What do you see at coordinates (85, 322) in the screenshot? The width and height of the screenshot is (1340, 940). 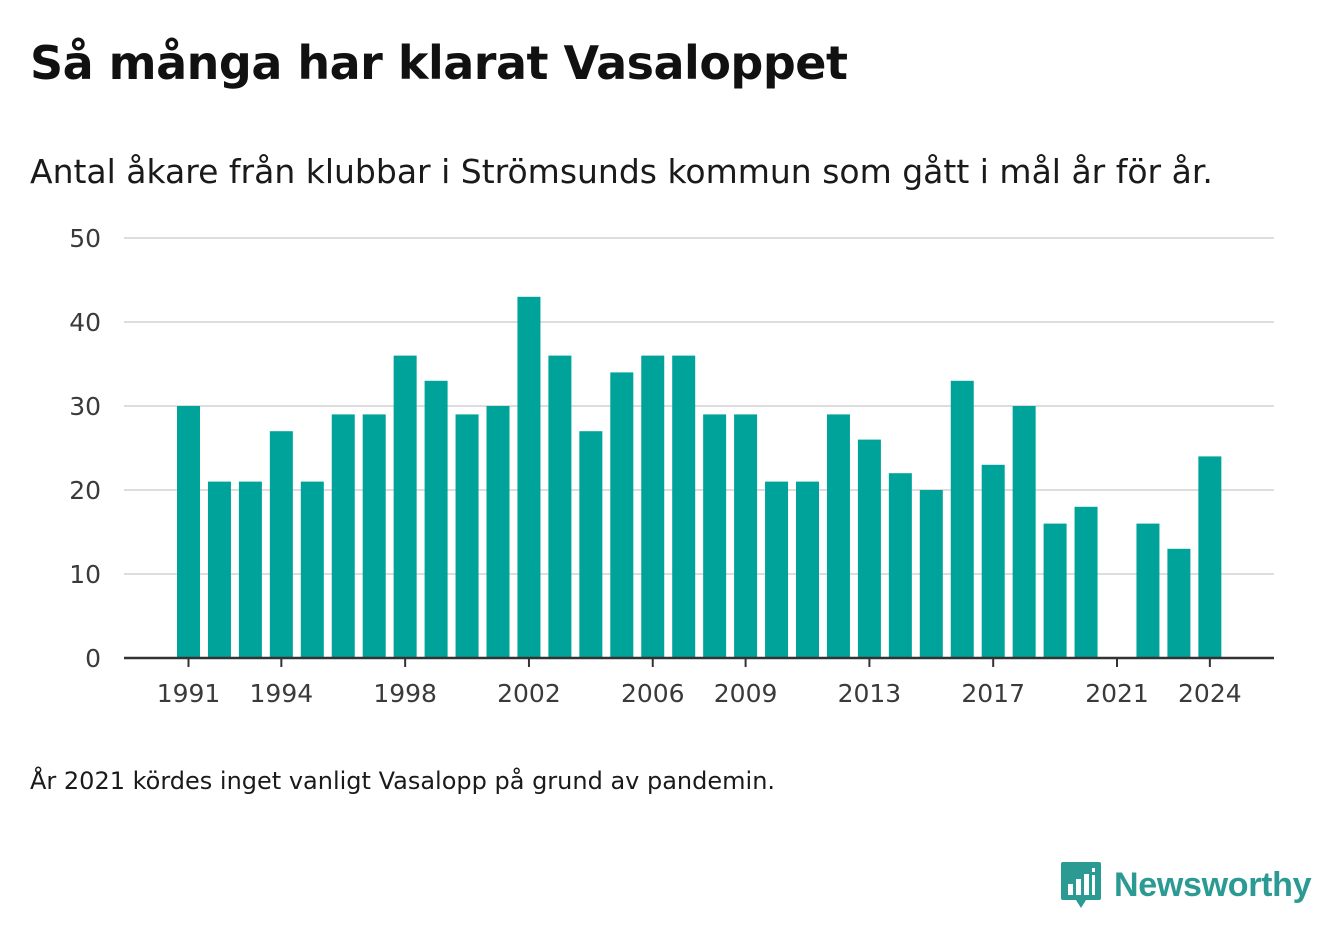 I see `y-tick-label: 40` at bounding box center [85, 322].